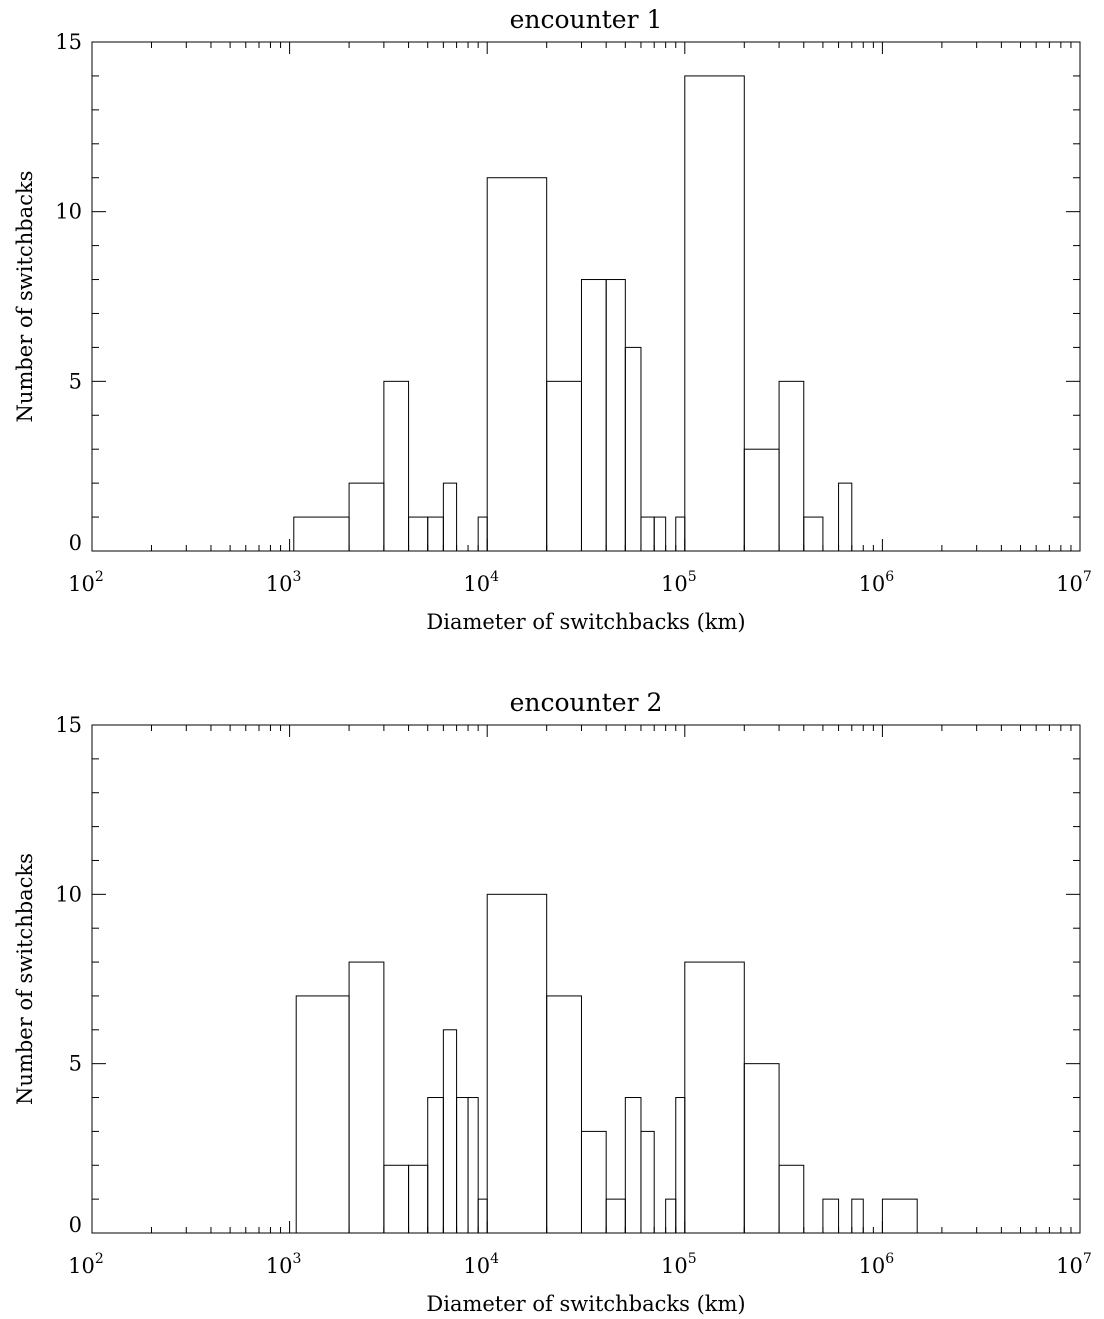 The height and width of the screenshot is (1319, 1104). Describe the element at coordinates (586, 19) in the screenshot. I see `chart-title: encounter 1` at that location.